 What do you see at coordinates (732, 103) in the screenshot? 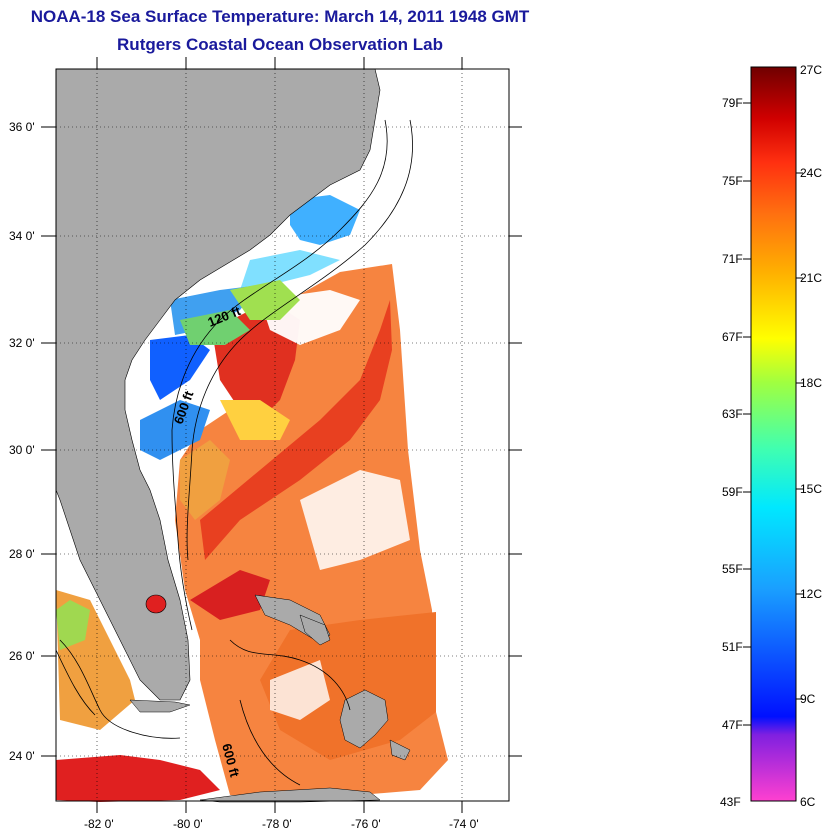
I see `colorbar-f-label: 79F` at bounding box center [732, 103].